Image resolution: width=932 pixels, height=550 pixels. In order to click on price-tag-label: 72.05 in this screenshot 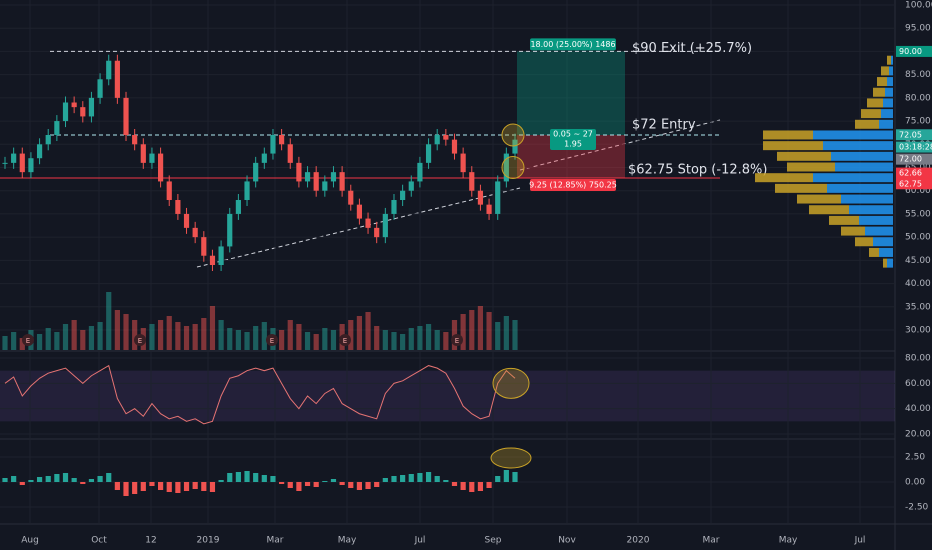, I will do `click(910, 134)`.